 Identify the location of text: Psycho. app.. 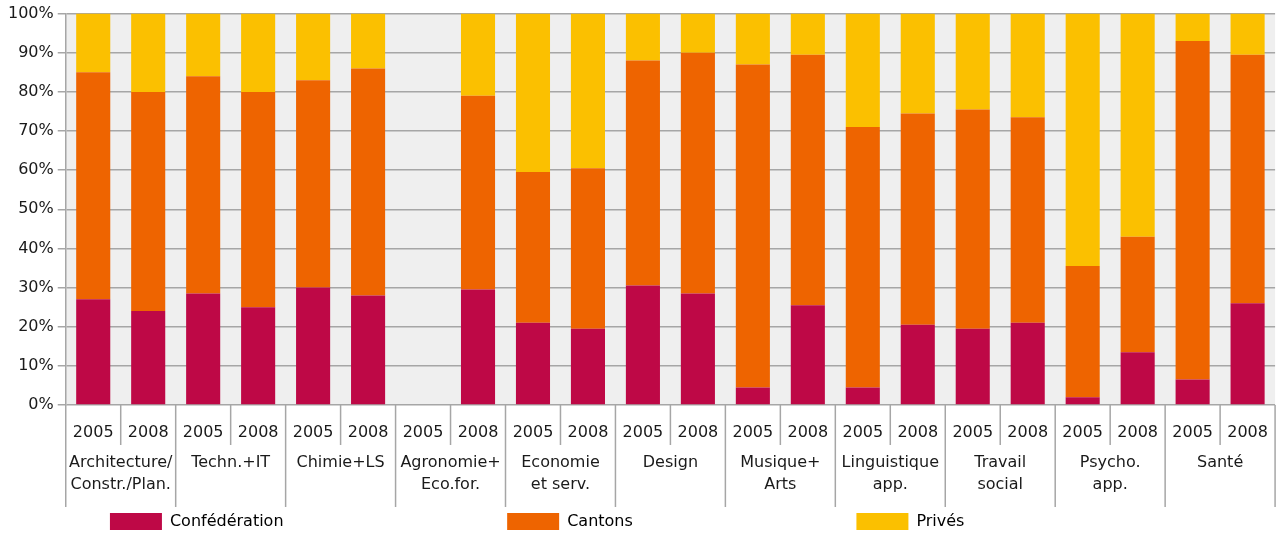
(1110, 473).